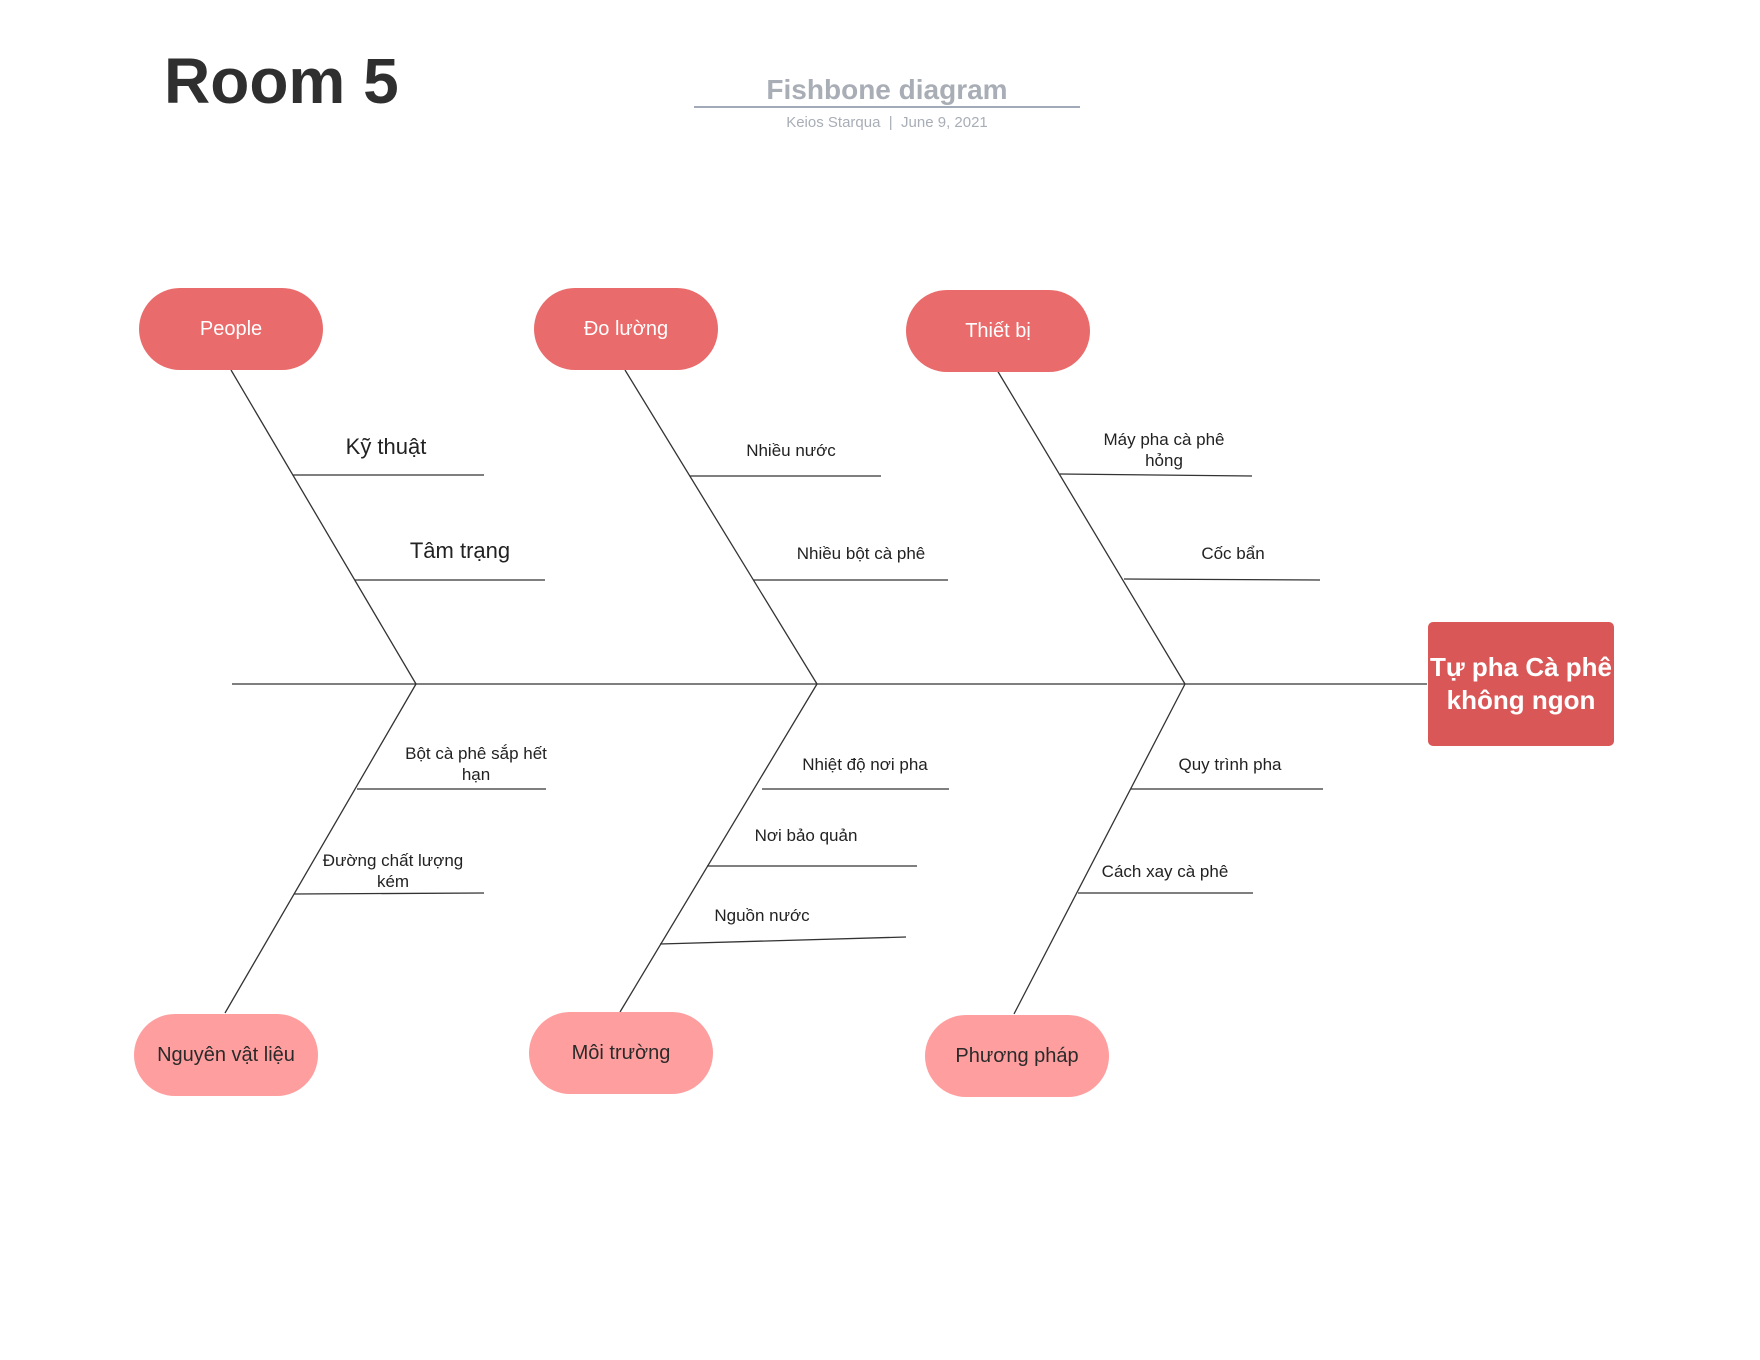  What do you see at coordinates (887, 89) in the screenshot?
I see `document-title: Fishbone diagram` at bounding box center [887, 89].